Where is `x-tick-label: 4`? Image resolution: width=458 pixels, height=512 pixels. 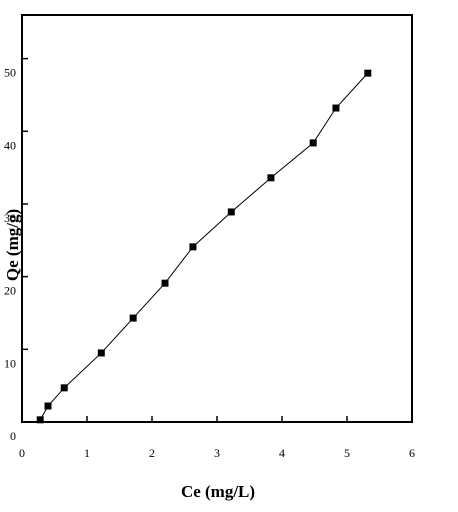
x-tick-label: 4 is located at coordinates (282, 453).